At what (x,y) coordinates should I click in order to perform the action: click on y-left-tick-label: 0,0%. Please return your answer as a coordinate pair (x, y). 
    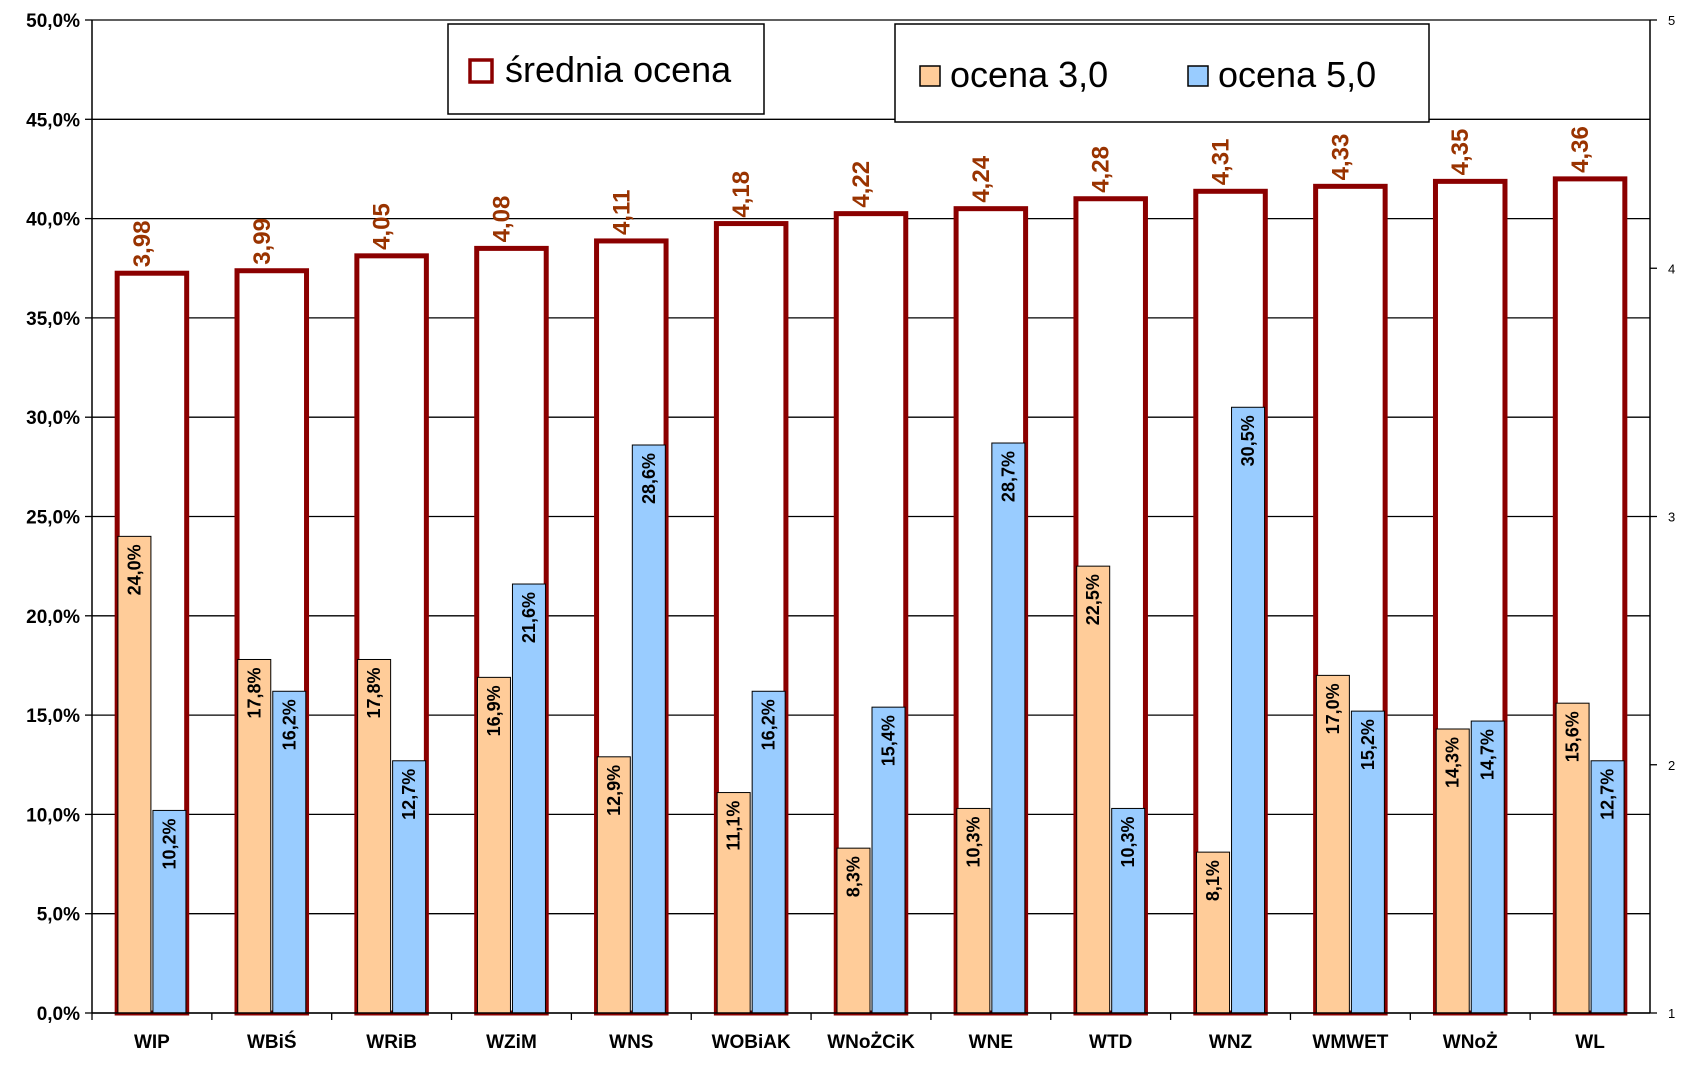
    Looking at the image, I should click on (58, 1014).